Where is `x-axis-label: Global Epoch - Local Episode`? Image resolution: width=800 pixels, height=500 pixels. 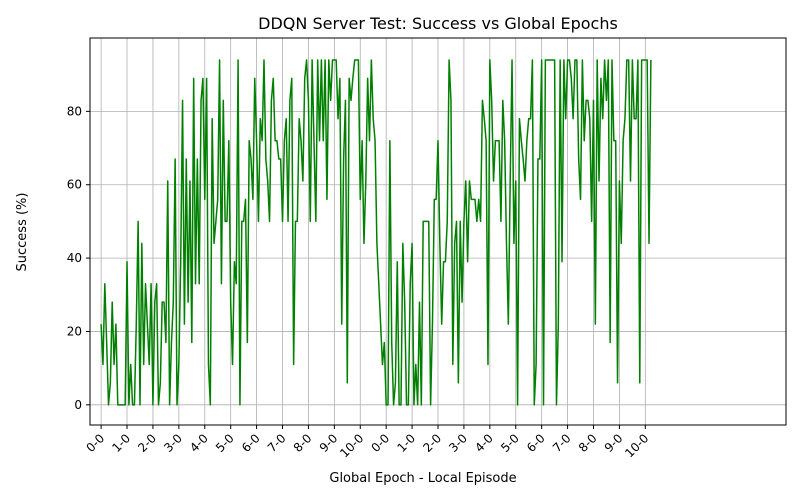
x-axis-label: Global Epoch - Local Episode is located at coordinates (422, 478).